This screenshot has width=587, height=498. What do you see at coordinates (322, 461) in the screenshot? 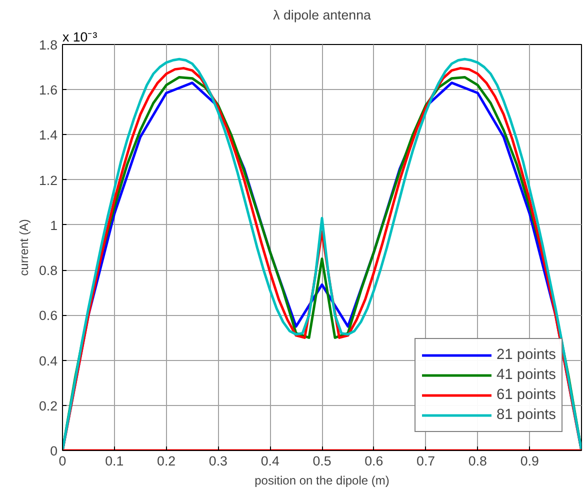
I see `x-tick-label: 0.5` at bounding box center [322, 461].